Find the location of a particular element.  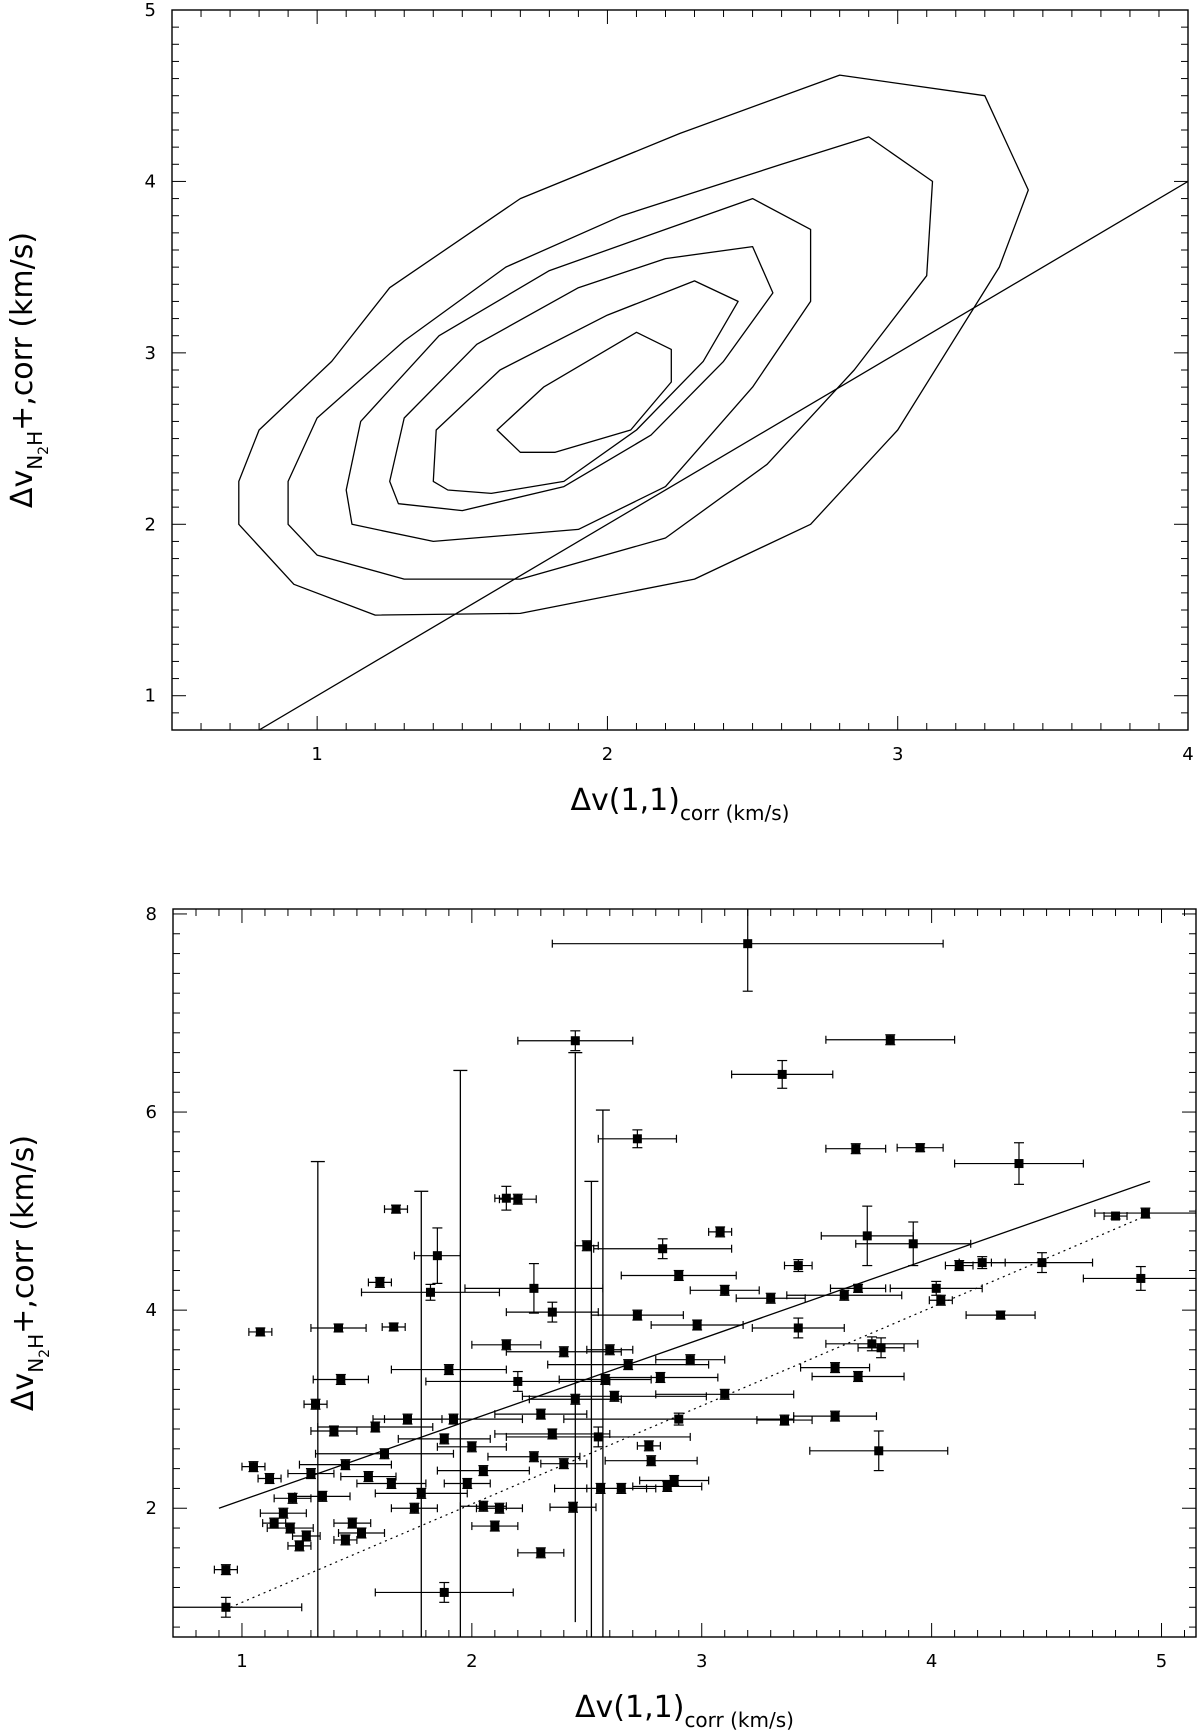

bottom-y-tick-label: 2 is located at coordinates (151, 1508).